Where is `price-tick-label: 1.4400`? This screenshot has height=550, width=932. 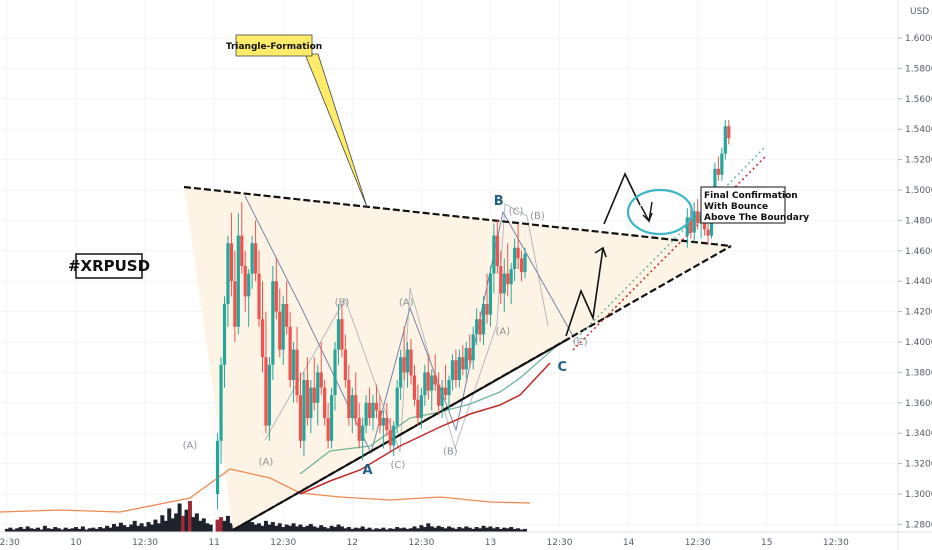
price-tick-label: 1.4400 is located at coordinates (918, 282).